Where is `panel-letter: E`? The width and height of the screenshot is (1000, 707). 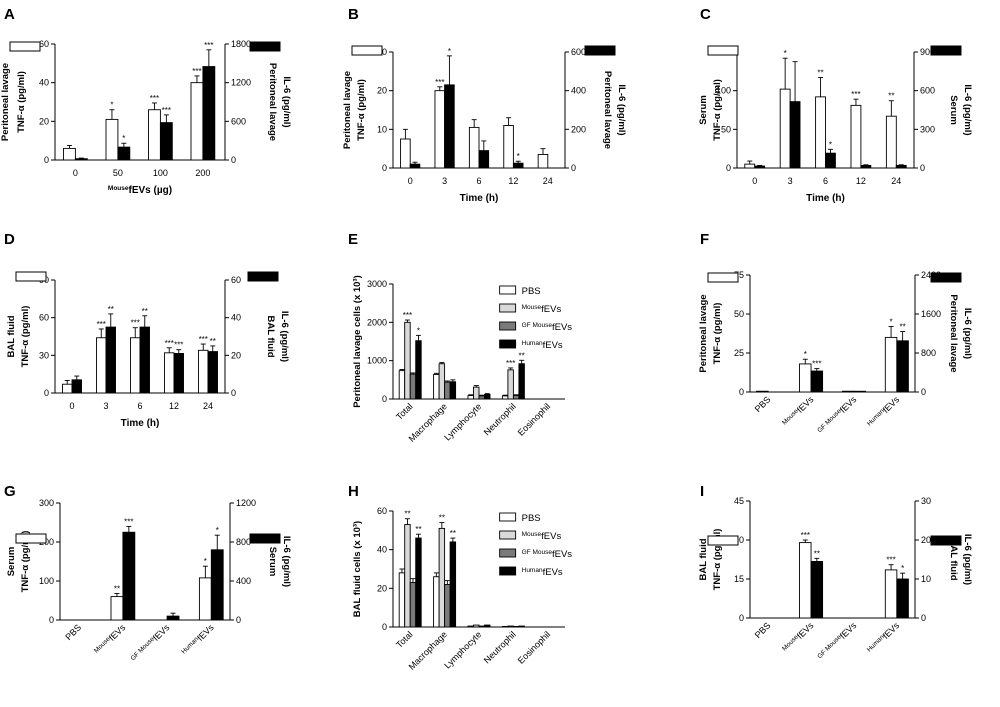 panel-letter: E is located at coordinates (353, 239).